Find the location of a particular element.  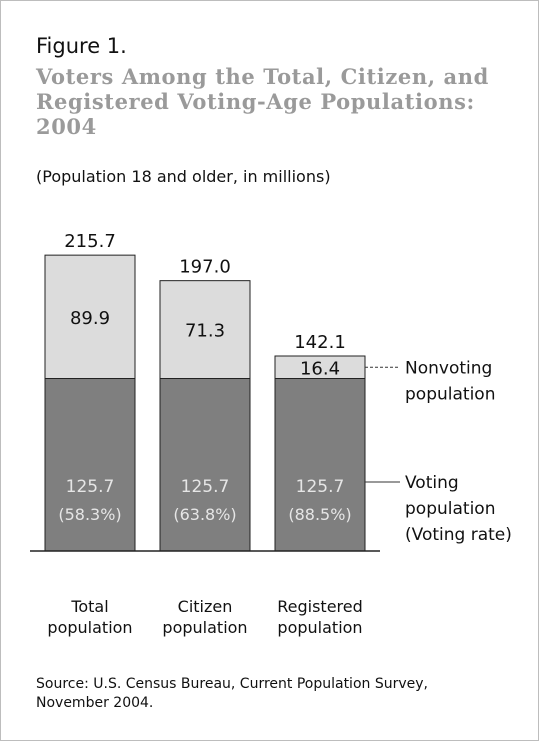

legend-nonvoting-0: Nonvoting is located at coordinates (448, 368).